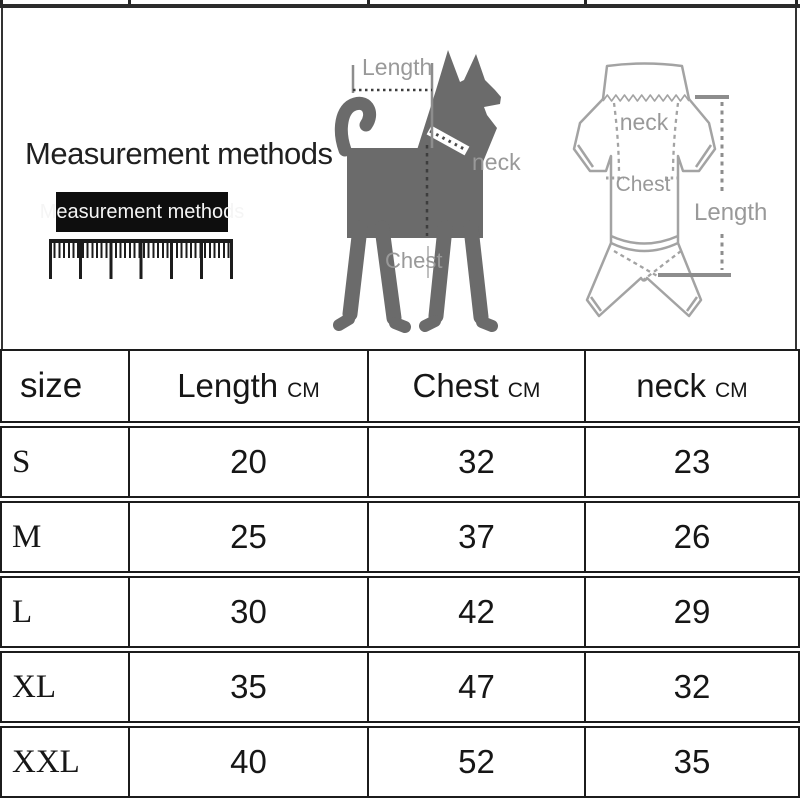 The width and height of the screenshot is (800, 800). I want to click on cell-chest: 37, so click(477, 537).